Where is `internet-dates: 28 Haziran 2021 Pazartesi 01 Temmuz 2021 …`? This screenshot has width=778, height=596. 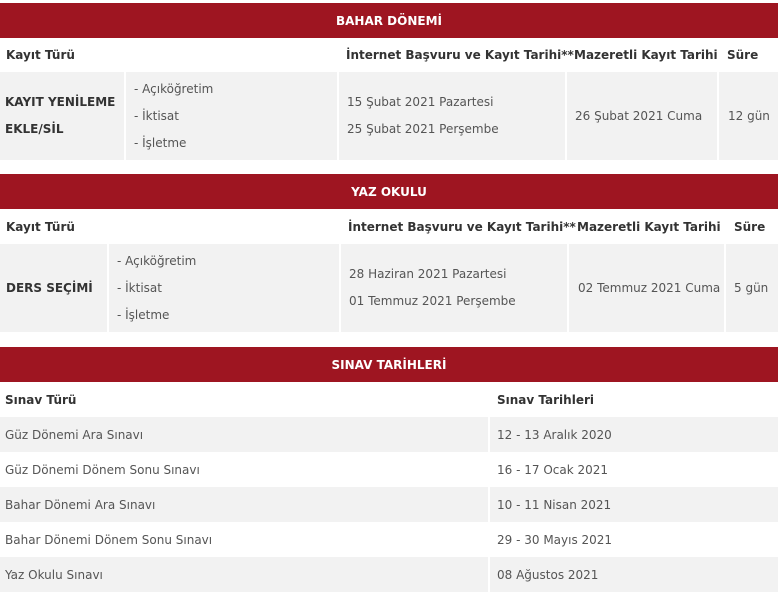 internet-dates: 28 Haziran 2021 Pazartesi 01 Temmuz 2021 … is located at coordinates (432, 287).